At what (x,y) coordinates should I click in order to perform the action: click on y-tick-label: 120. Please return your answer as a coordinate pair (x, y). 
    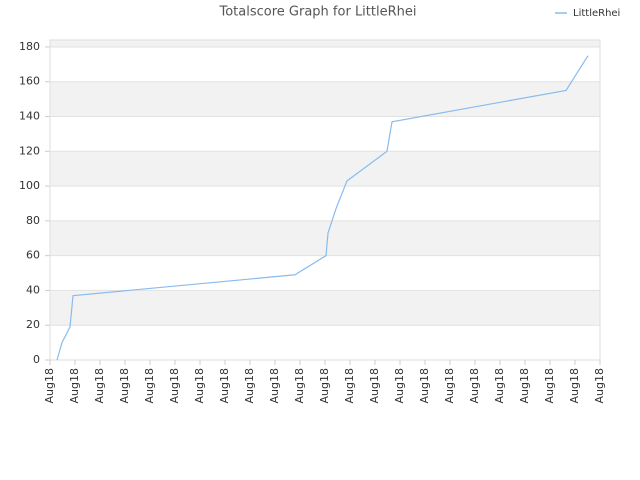
    Looking at the image, I should click on (29, 150).